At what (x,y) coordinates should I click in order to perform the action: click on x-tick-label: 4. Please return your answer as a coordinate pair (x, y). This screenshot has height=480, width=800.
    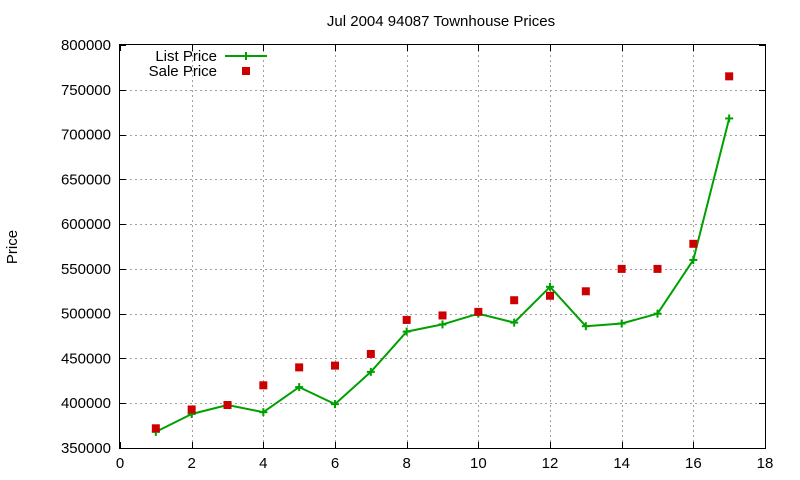
    Looking at the image, I should click on (263, 463).